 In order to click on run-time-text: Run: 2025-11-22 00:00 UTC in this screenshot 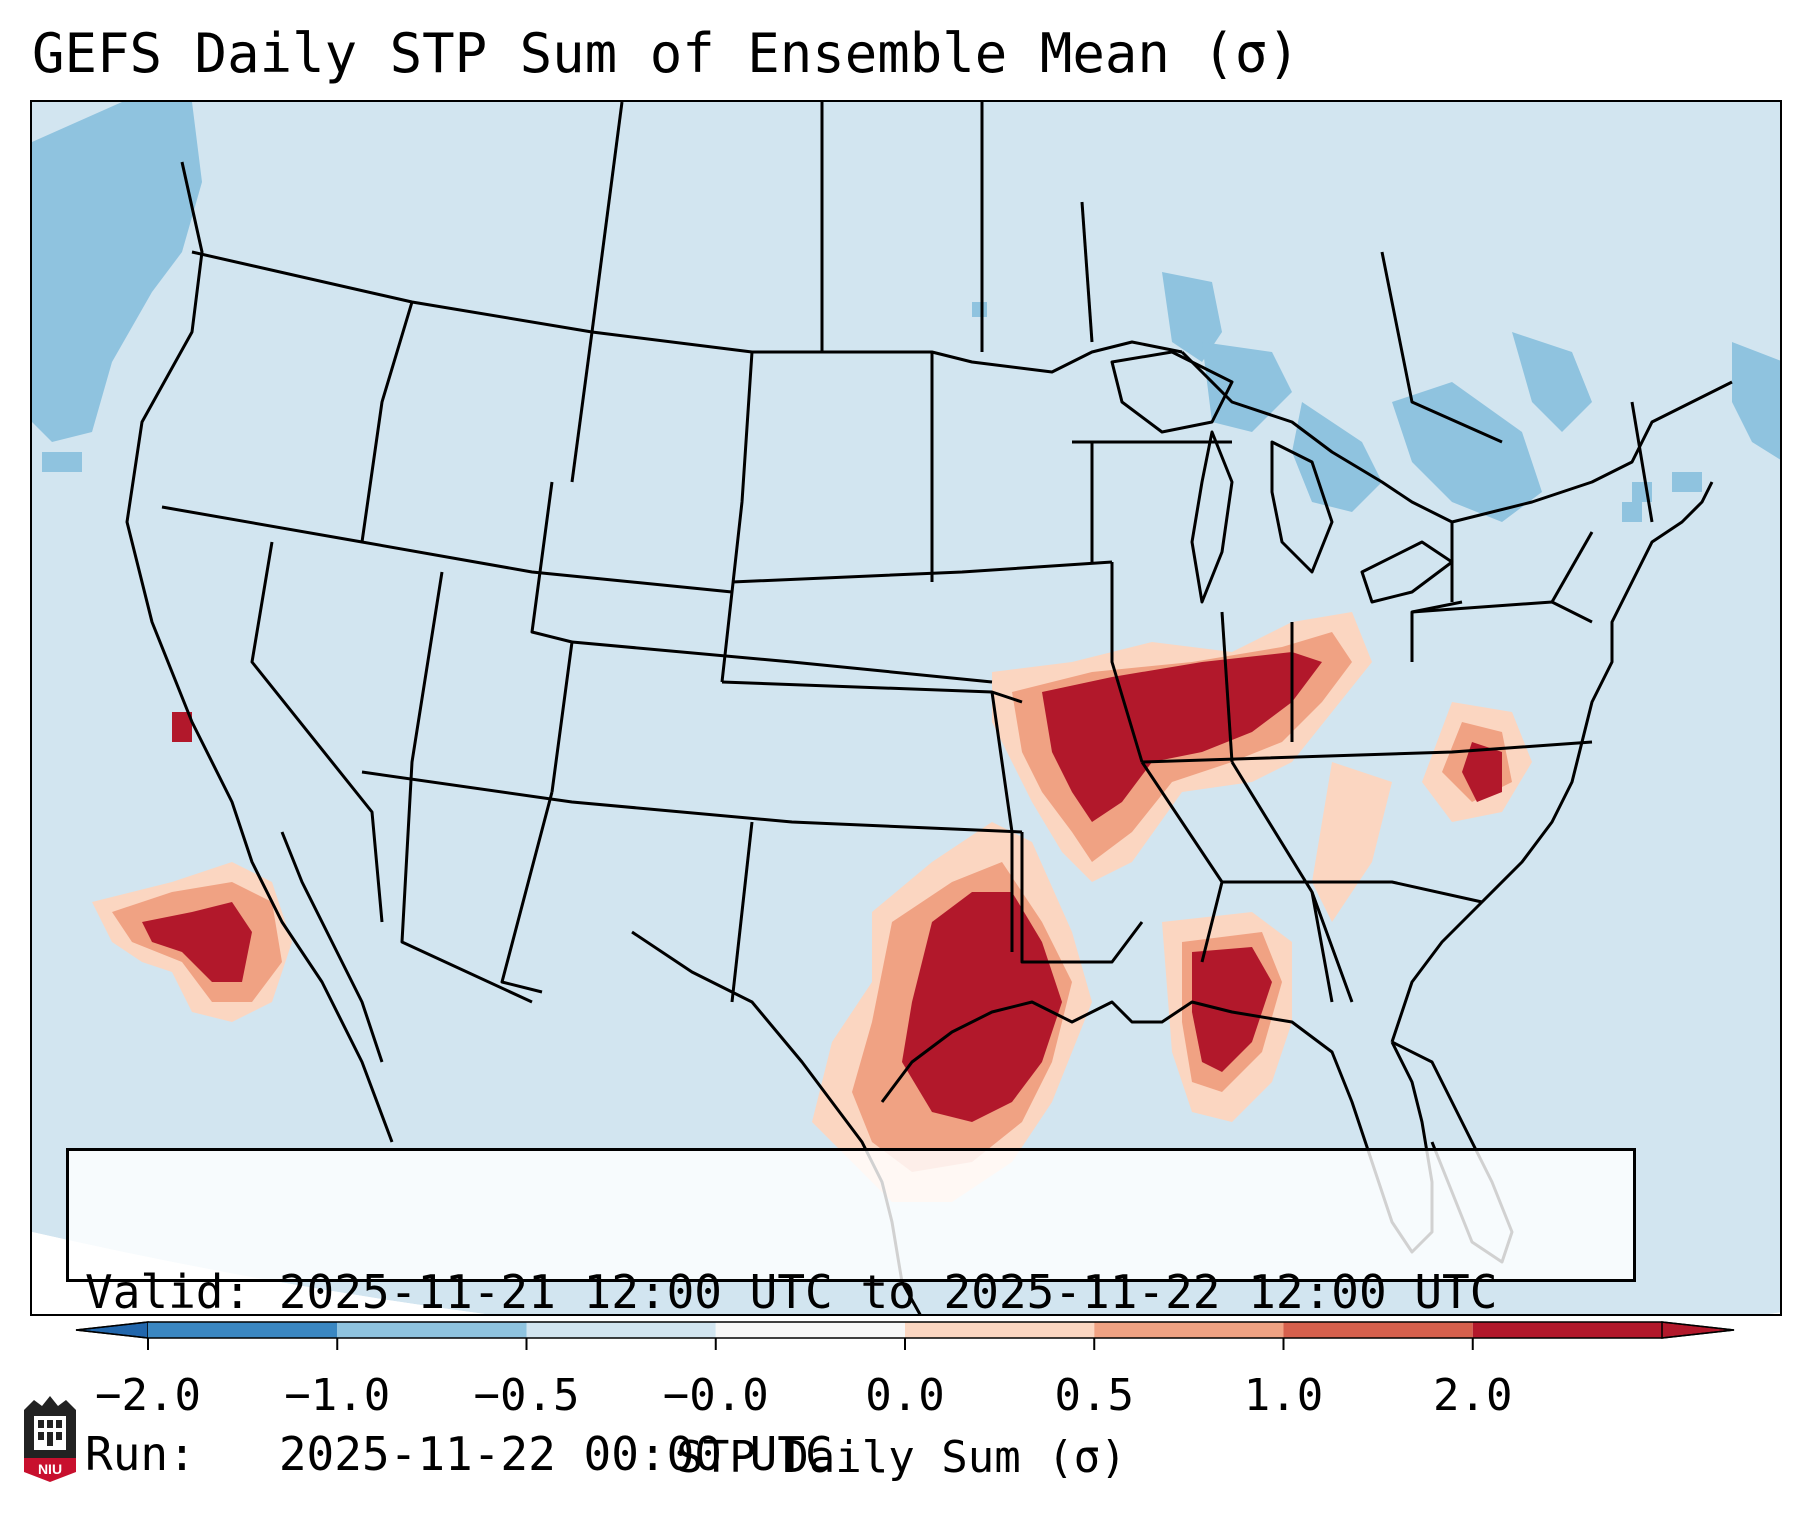, I will do `click(459, 1454)`.